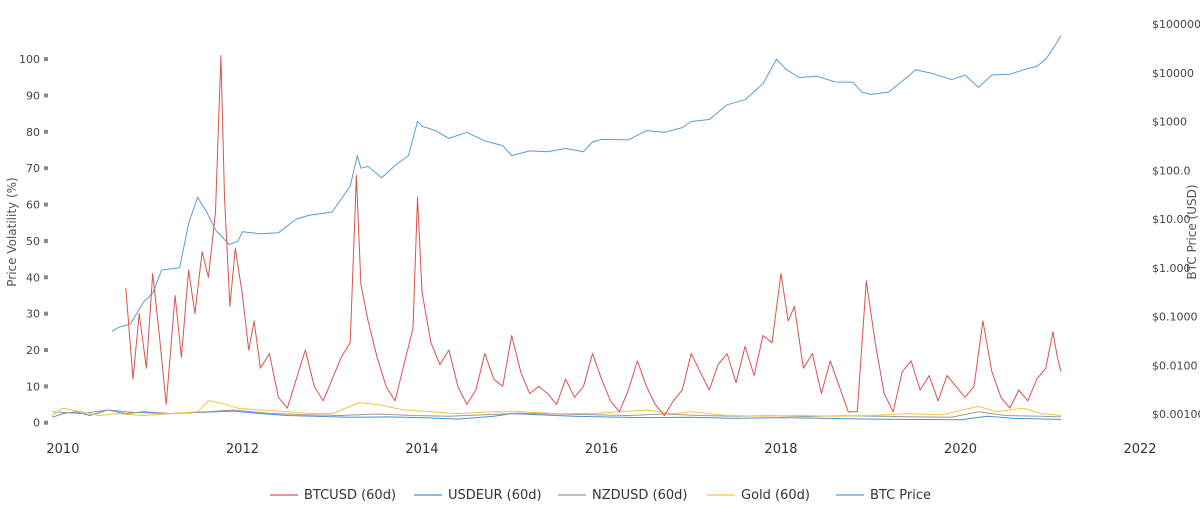  Describe the element at coordinates (1139, 449) in the screenshot. I see `x-tick-label: 2022` at that location.